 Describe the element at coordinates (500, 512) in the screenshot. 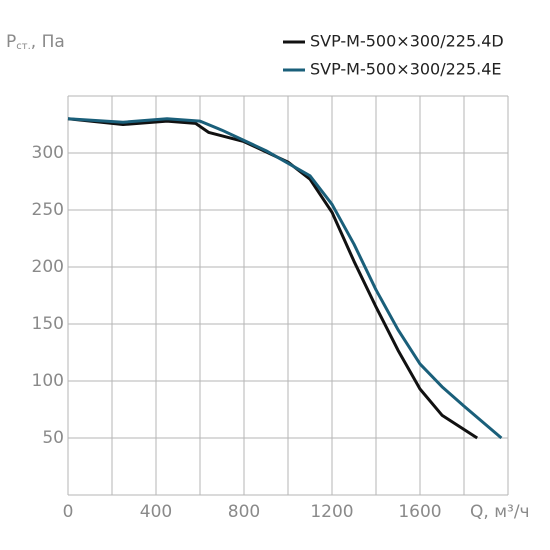

I see `x-axis-label: Q, м³/ч` at that location.